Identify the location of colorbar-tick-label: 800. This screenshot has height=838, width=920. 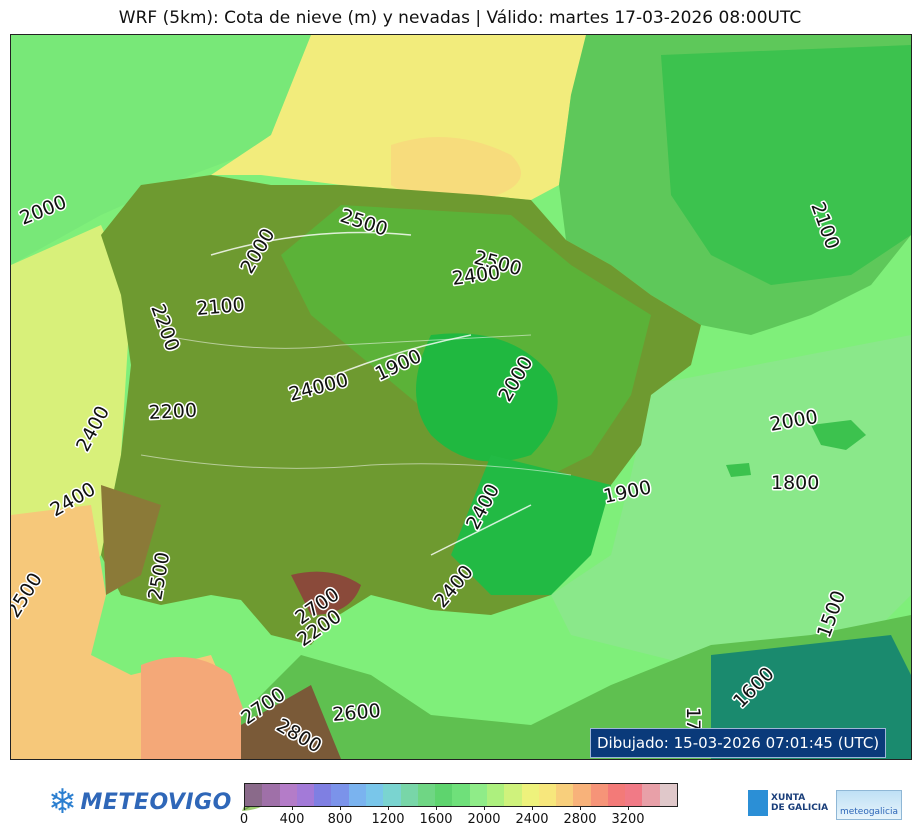
(340, 819).